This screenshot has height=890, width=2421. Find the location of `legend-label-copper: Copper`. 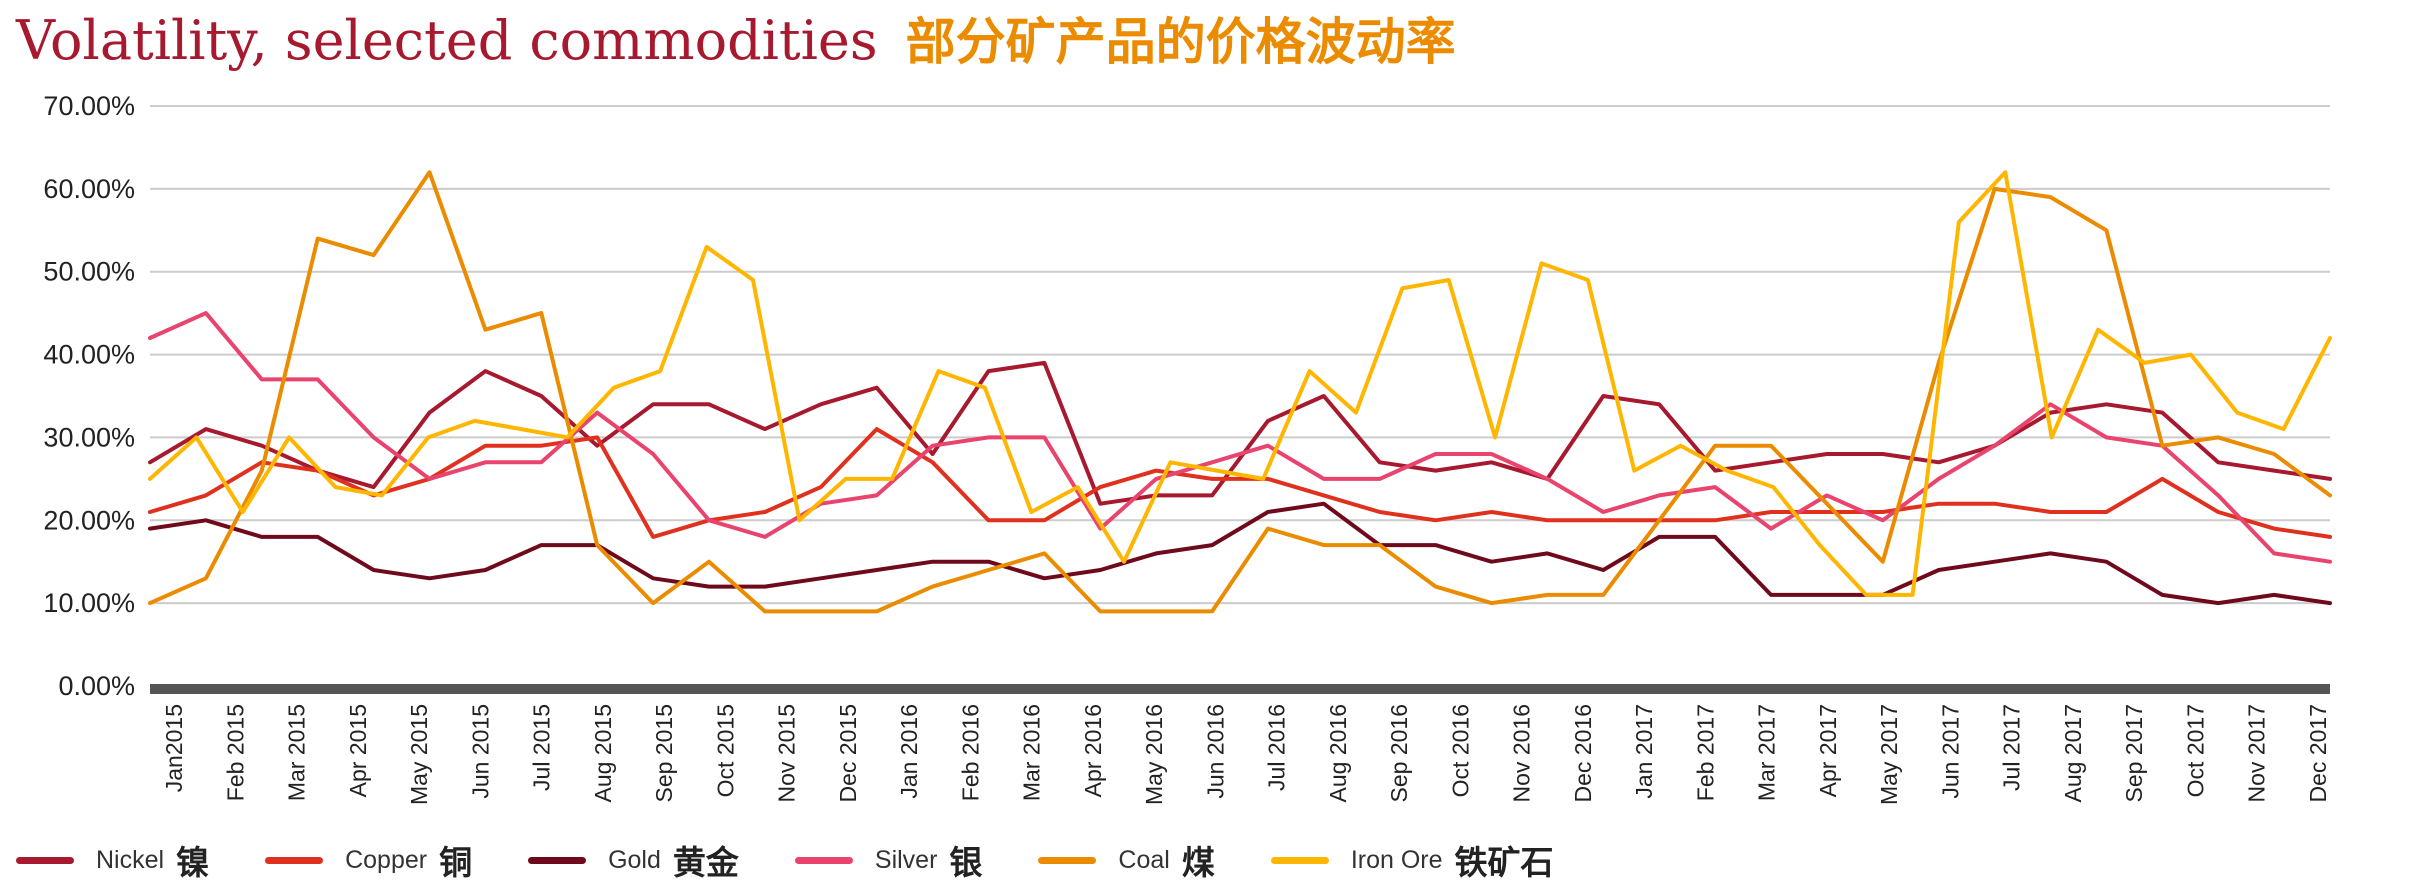

legend-label-copper: Copper is located at coordinates (386, 859).